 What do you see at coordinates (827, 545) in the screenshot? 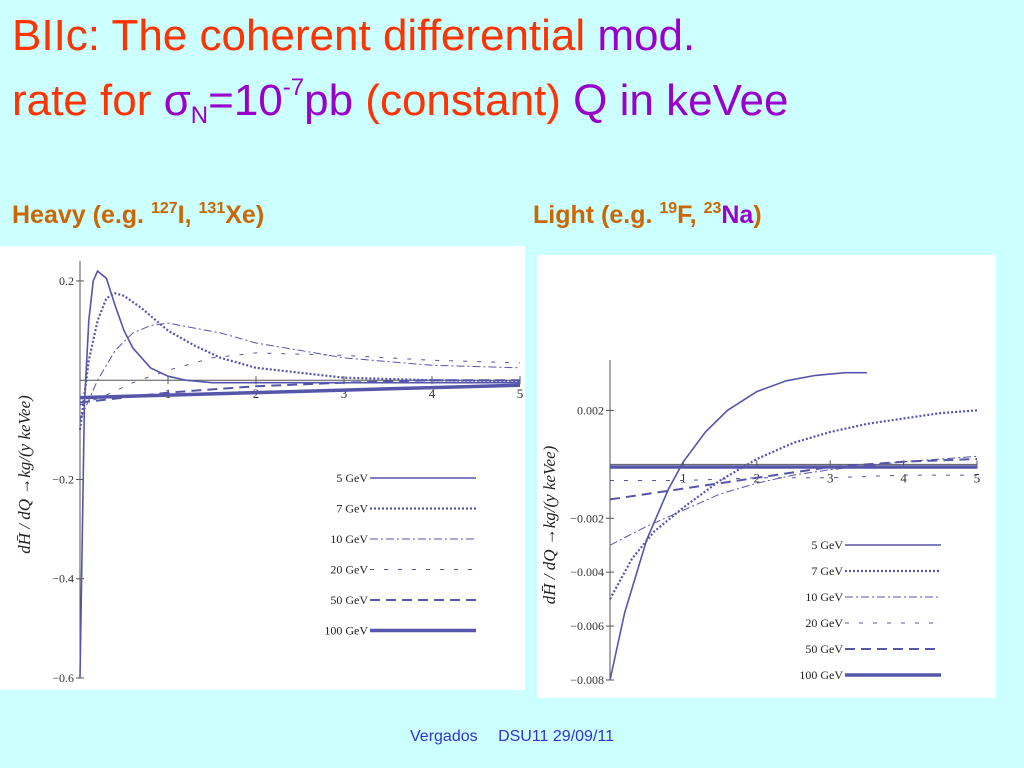
I see `light-legend-label: 5 GeV` at bounding box center [827, 545].